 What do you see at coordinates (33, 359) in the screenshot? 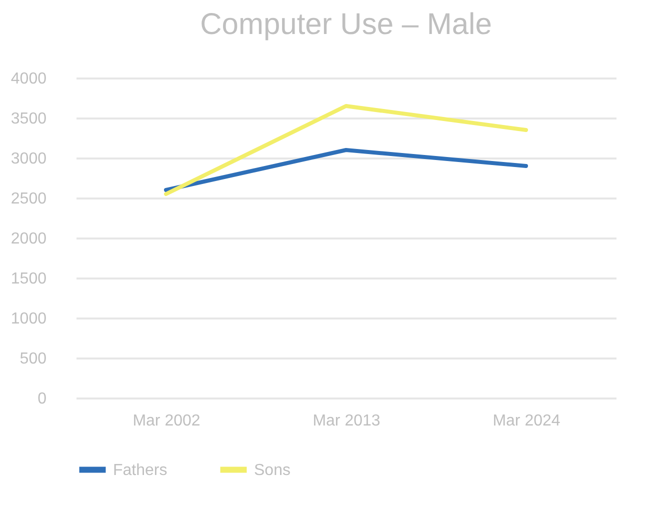
I see `y-tick-label: 500` at bounding box center [33, 359].